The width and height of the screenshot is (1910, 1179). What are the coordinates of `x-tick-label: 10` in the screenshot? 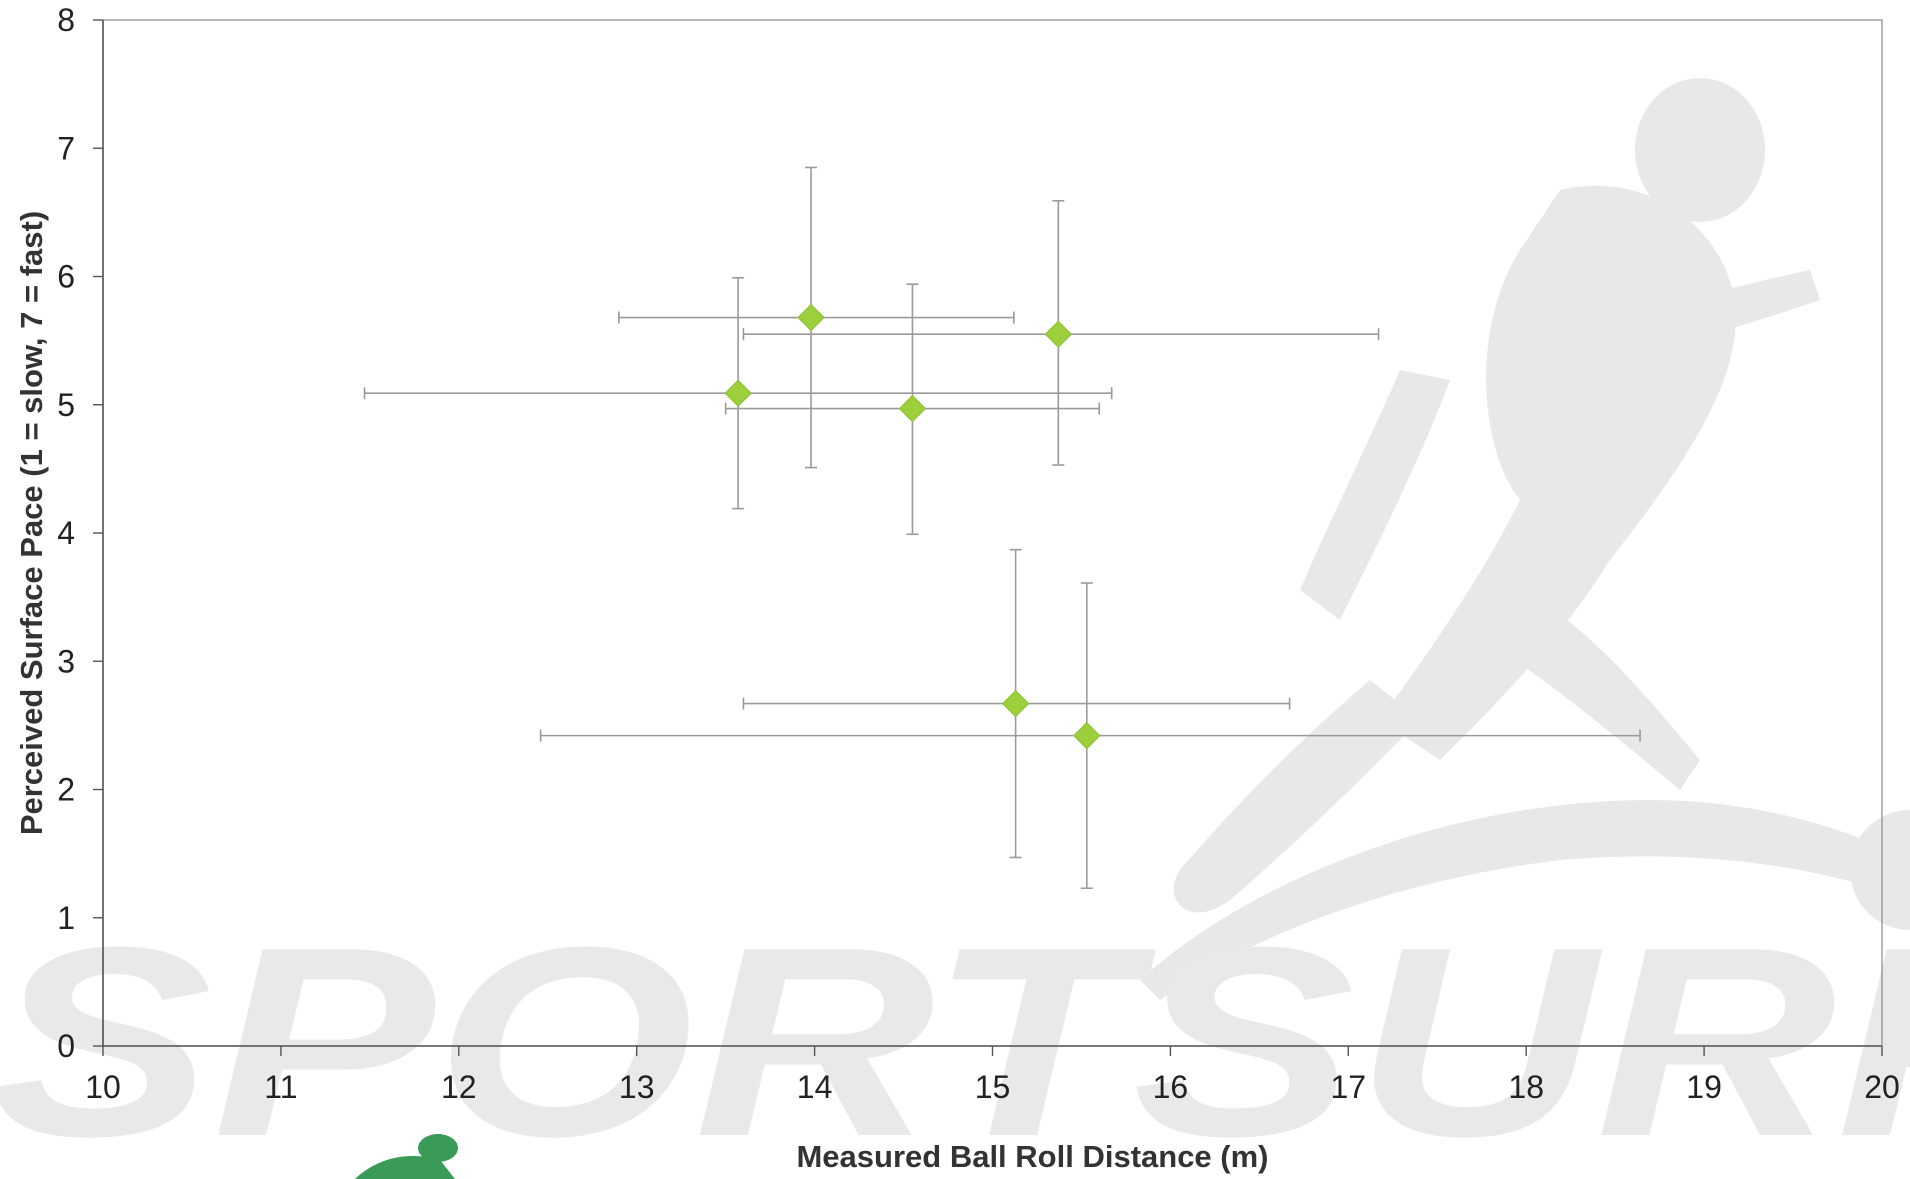 It's located at (103, 1087).